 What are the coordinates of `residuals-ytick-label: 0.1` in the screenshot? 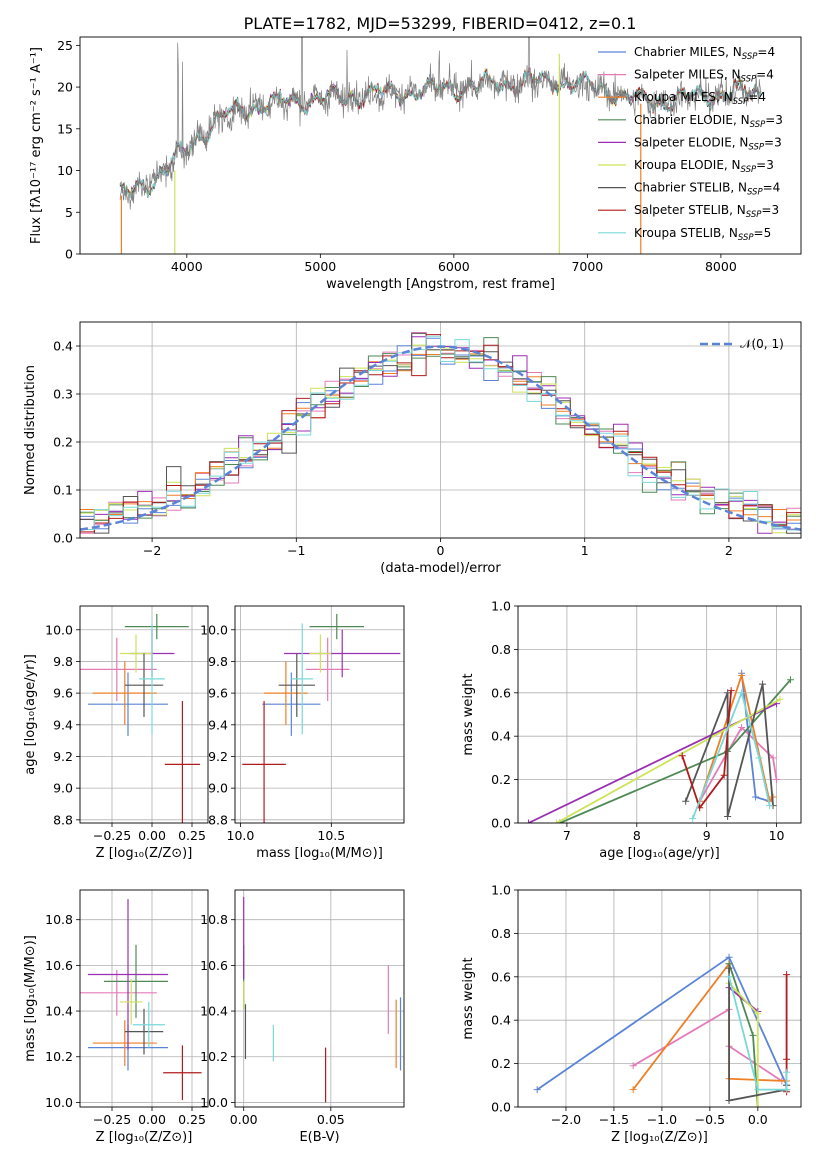 It's located at (63, 490).